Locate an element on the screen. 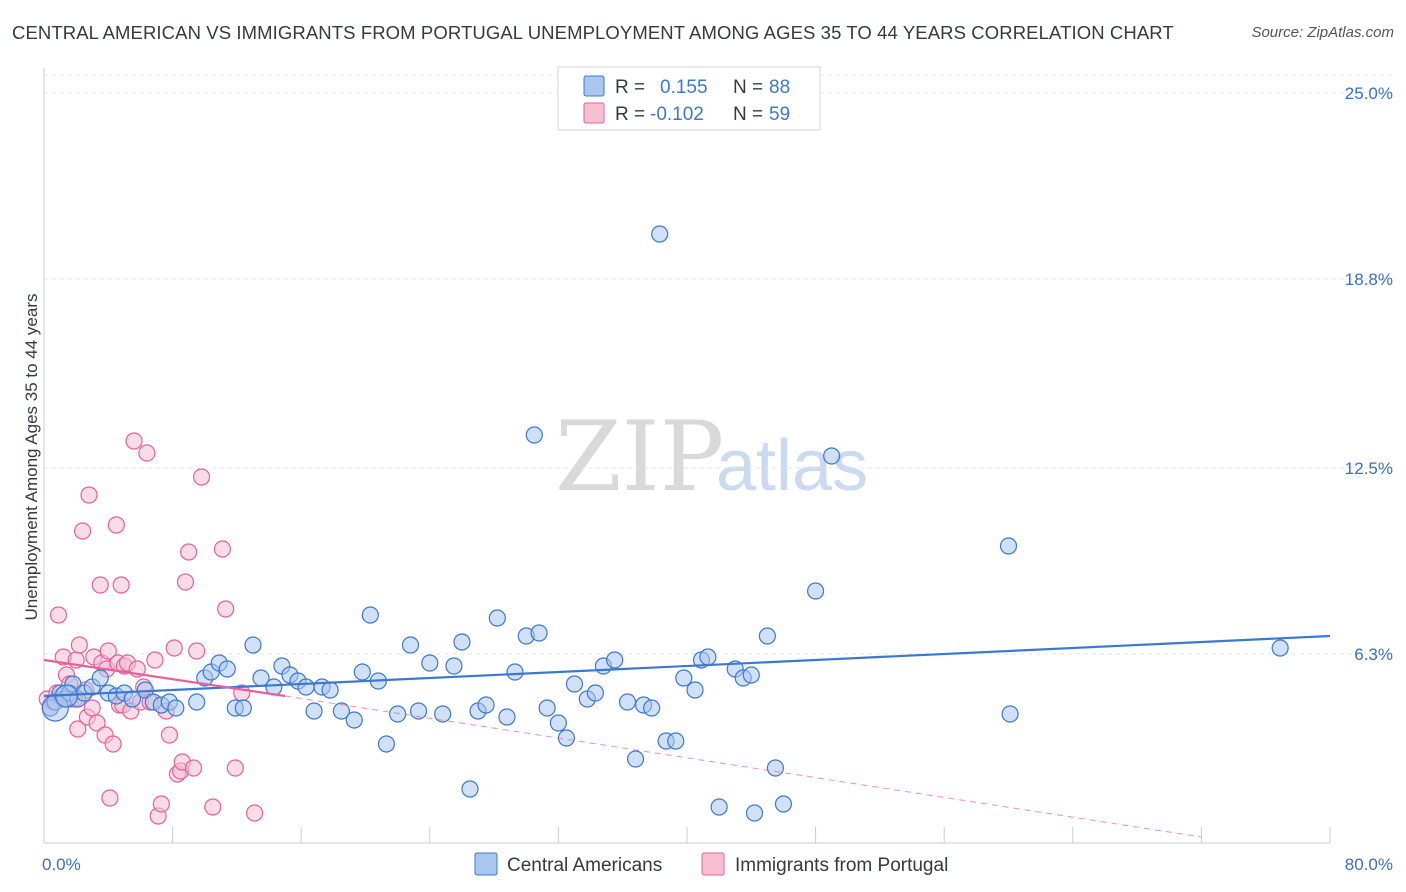 The image size is (1406, 892). y-axis-label: Unemployment Among Ages 35 to 44 years is located at coordinates (31, 457).